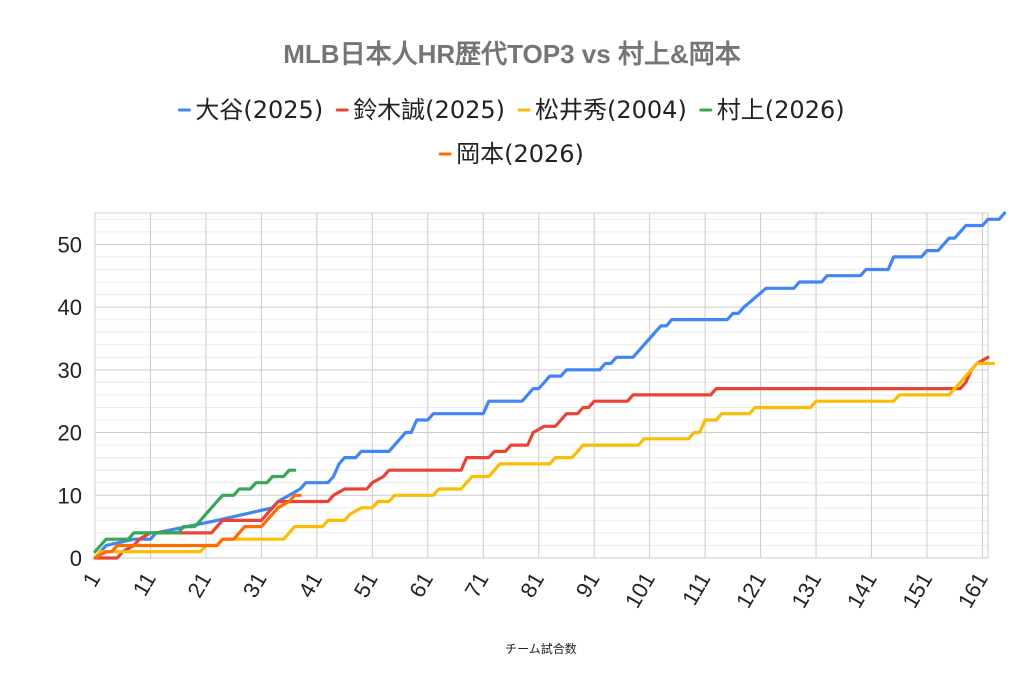  I want to click on y-tick-label: 20, so click(70, 433).